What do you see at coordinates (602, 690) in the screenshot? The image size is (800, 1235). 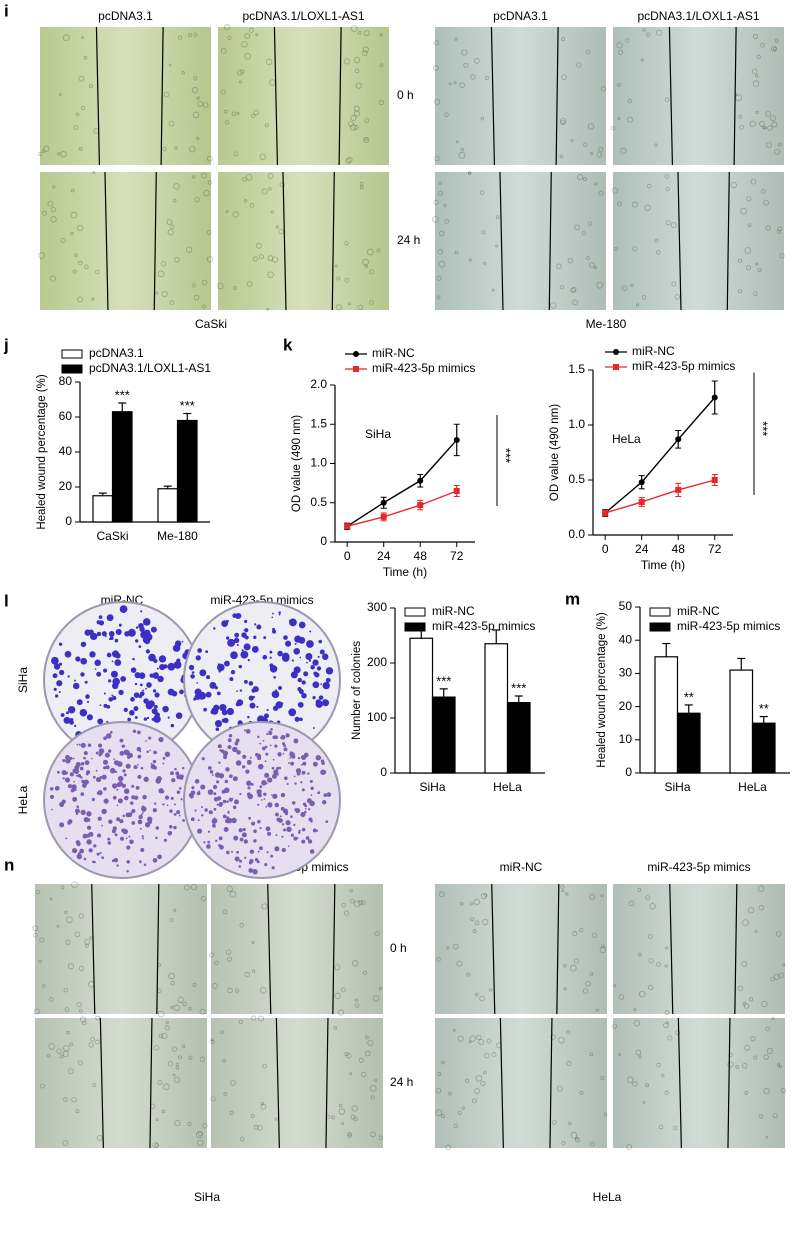 I see `y-axis-label: Healed wound percentage (%)` at bounding box center [602, 690].